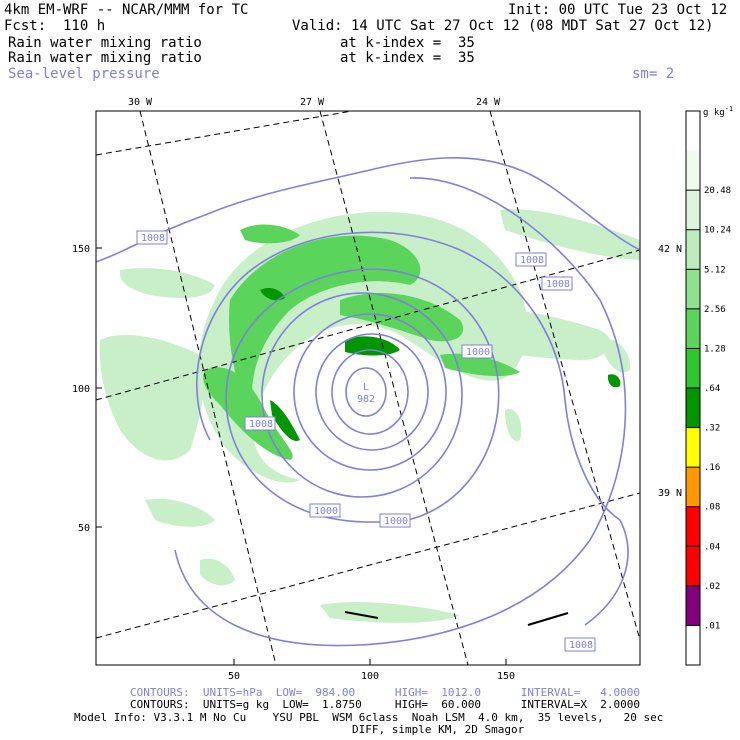  I want to click on forecast-hour: Fcst: 110 h, so click(55, 26).